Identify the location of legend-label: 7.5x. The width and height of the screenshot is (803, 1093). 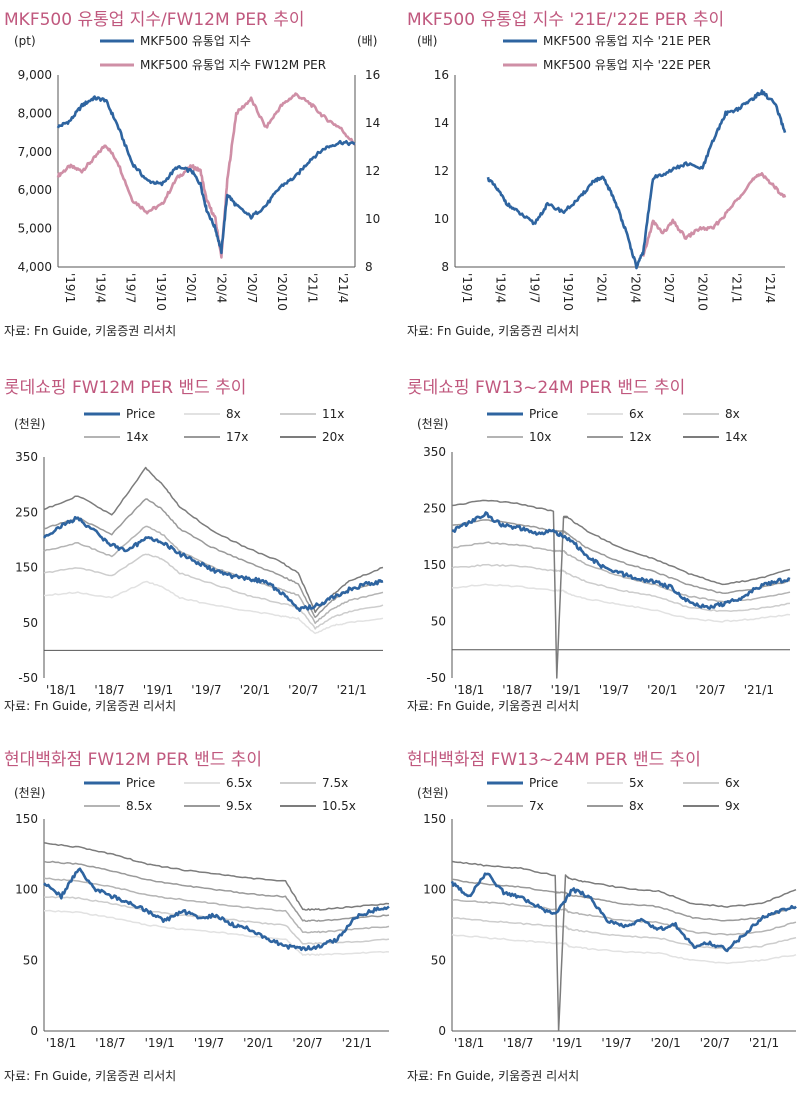
(335, 783).